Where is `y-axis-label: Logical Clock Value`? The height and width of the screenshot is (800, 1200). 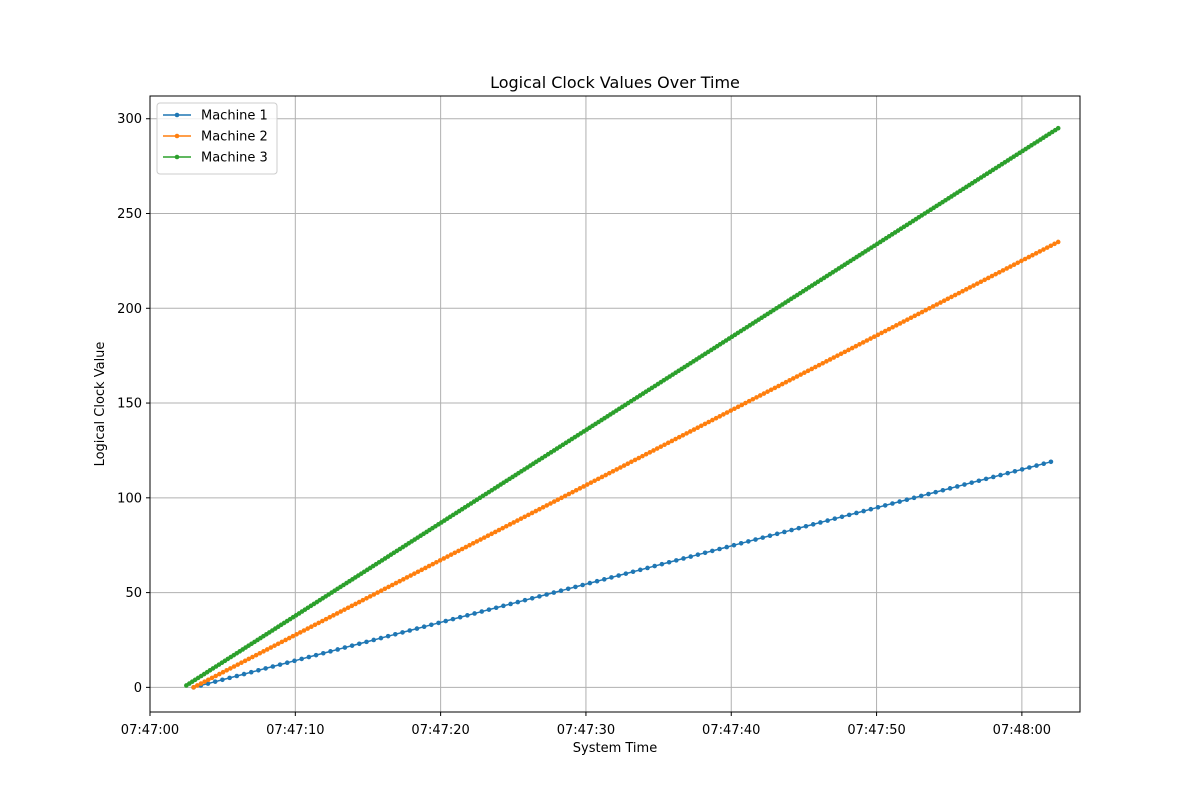
y-axis-label: Logical Clock Value is located at coordinates (100, 404).